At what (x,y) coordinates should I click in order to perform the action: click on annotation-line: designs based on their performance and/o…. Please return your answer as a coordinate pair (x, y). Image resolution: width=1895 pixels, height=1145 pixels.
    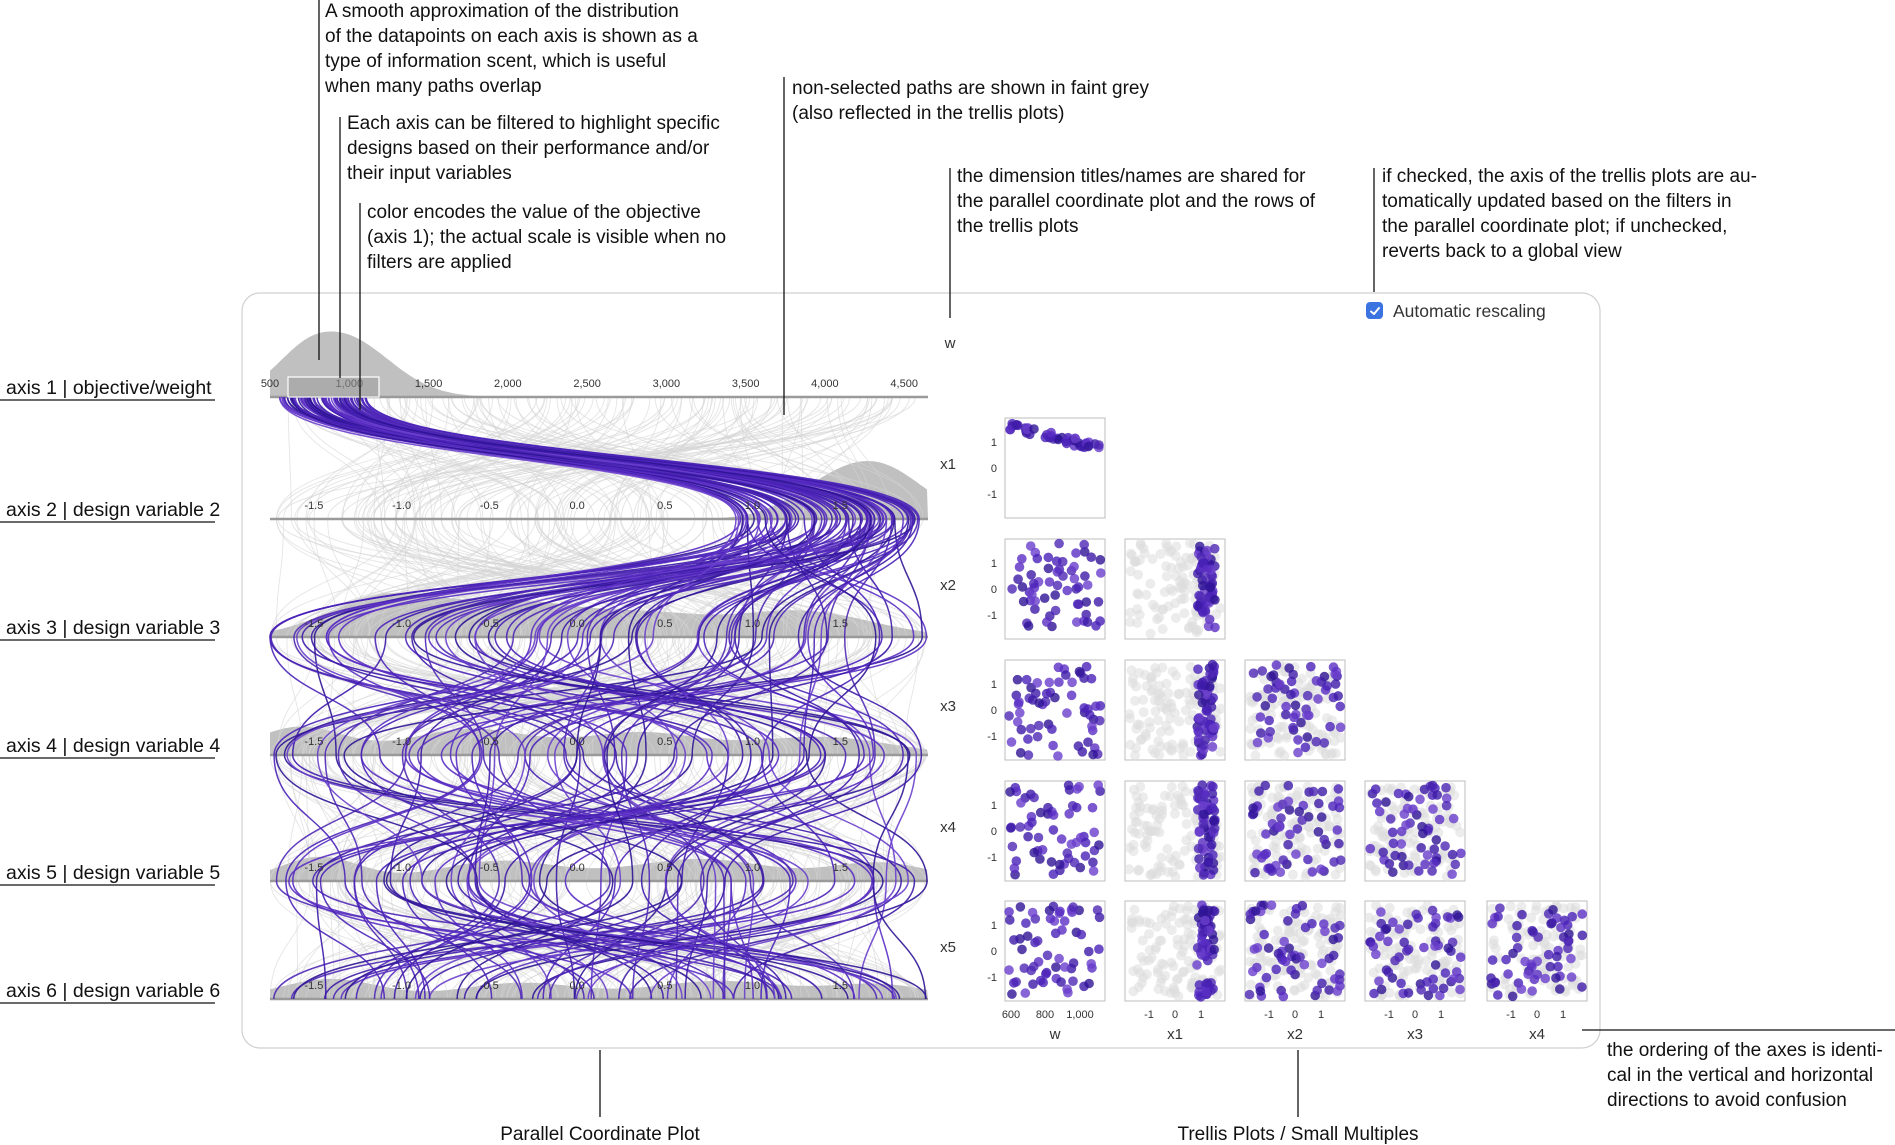
    Looking at the image, I should click on (528, 148).